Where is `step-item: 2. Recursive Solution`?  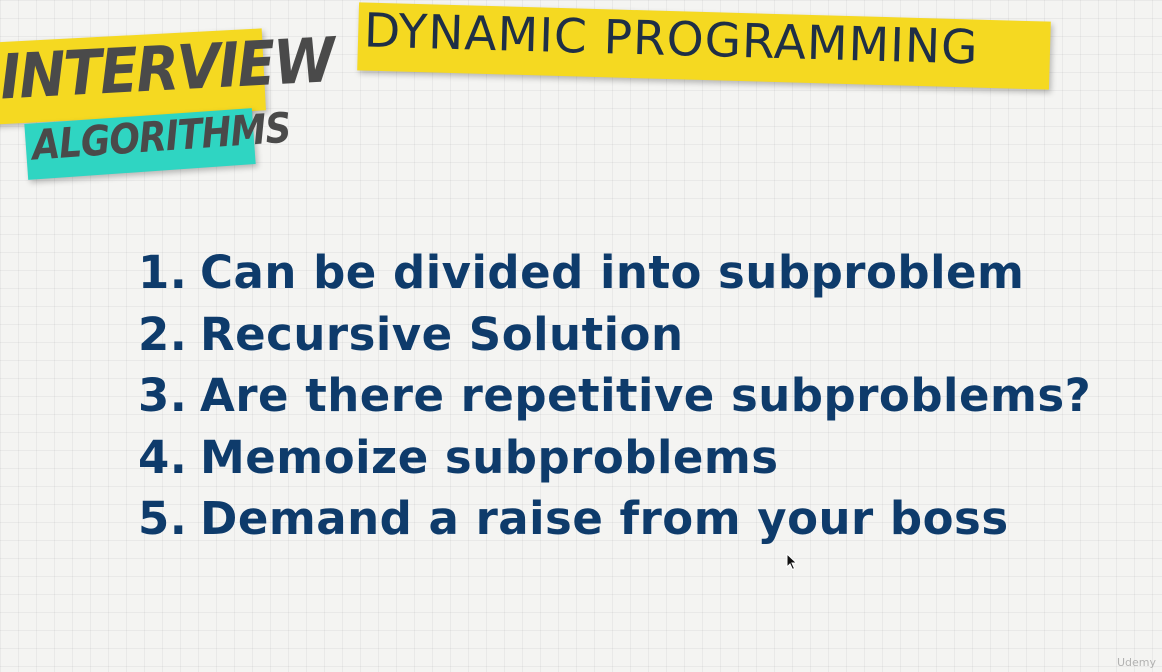
step-item: 2. Recursive Solution is located at coordinates (614, 335).